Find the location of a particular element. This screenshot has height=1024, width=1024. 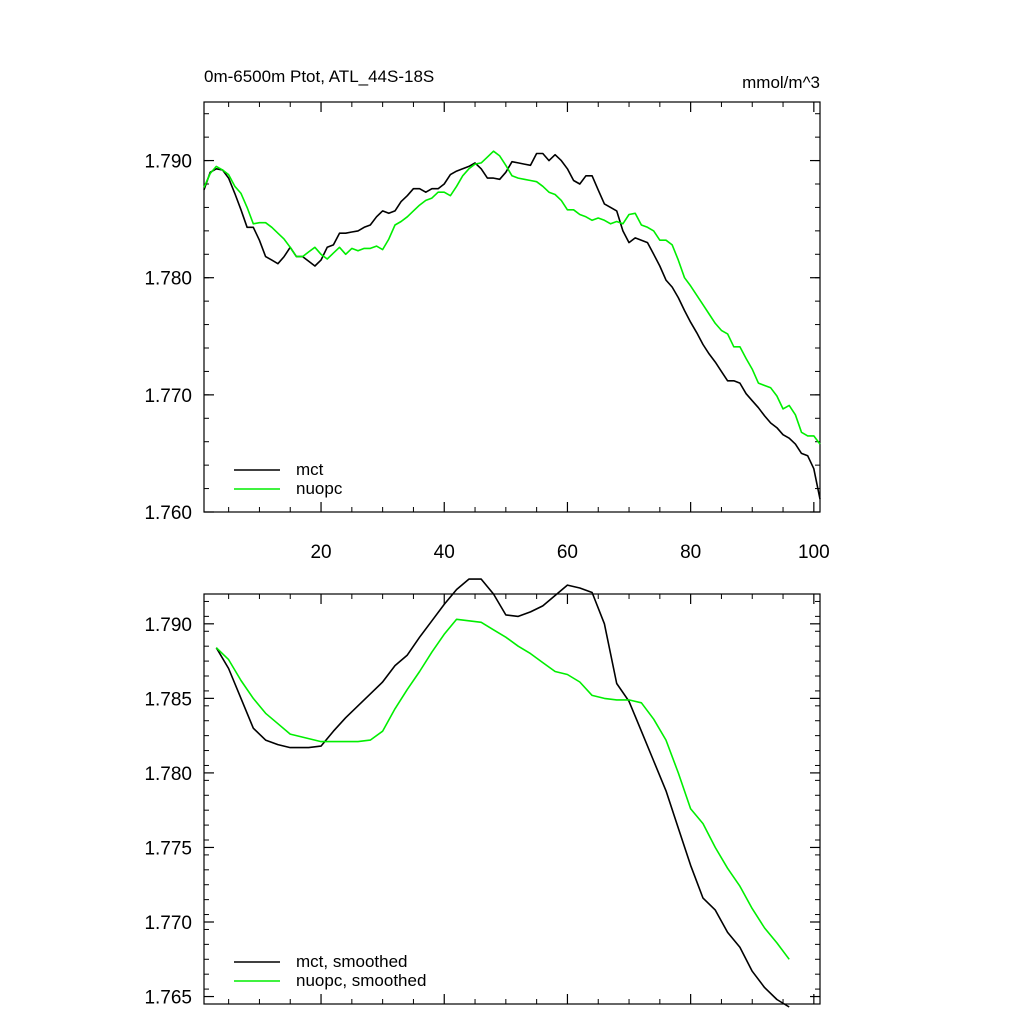

units-label: mmol/m^3 is located at coordinates (781, 82).